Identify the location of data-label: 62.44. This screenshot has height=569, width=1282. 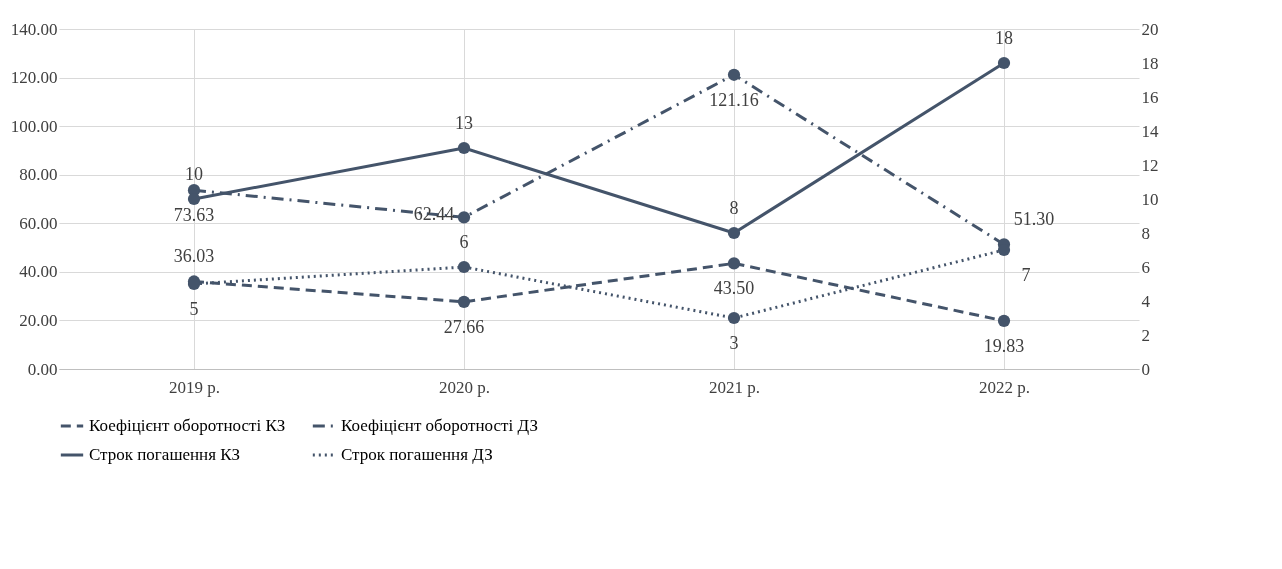
(434, 214).